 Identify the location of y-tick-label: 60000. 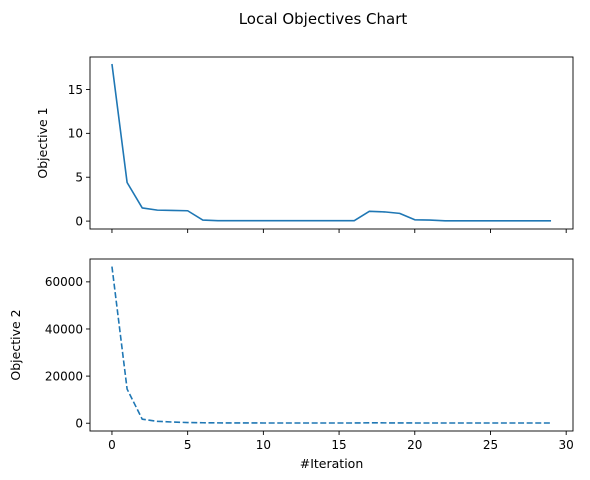
(64, 282).